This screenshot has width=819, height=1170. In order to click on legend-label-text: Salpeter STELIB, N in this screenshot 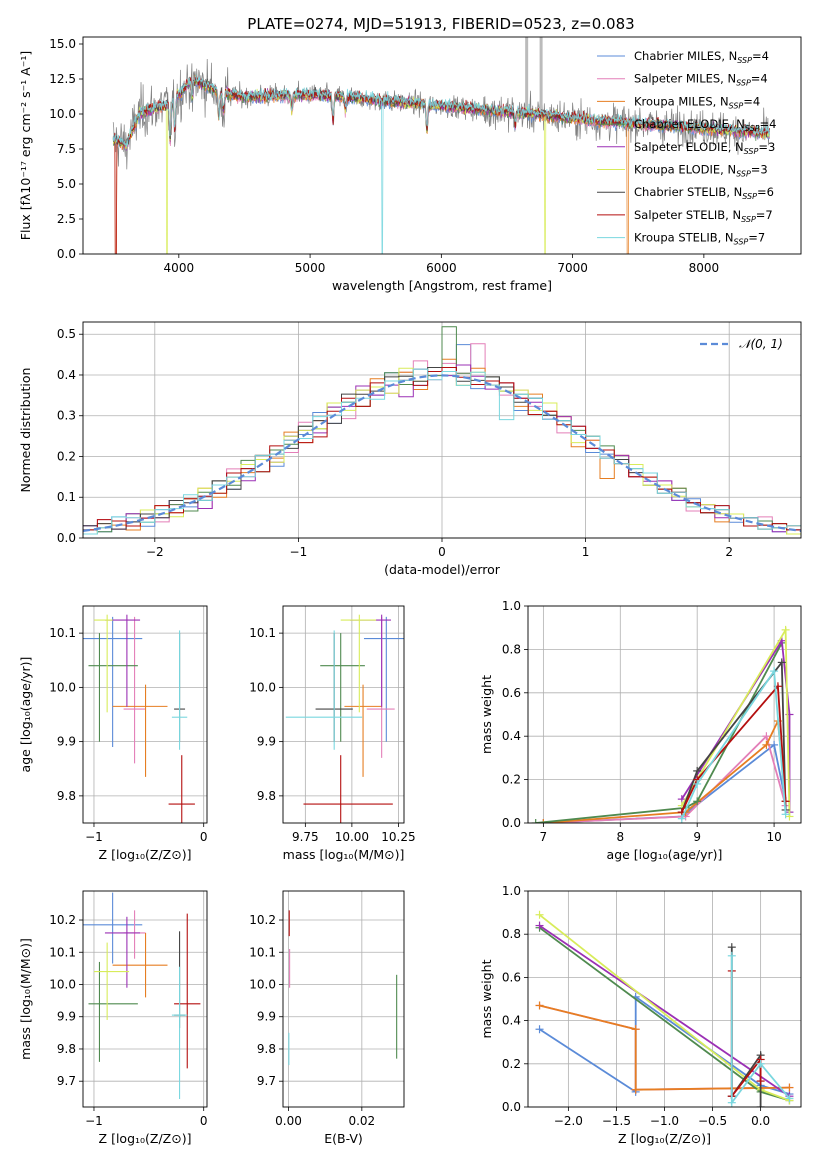, I will do `click(687, 215)`.